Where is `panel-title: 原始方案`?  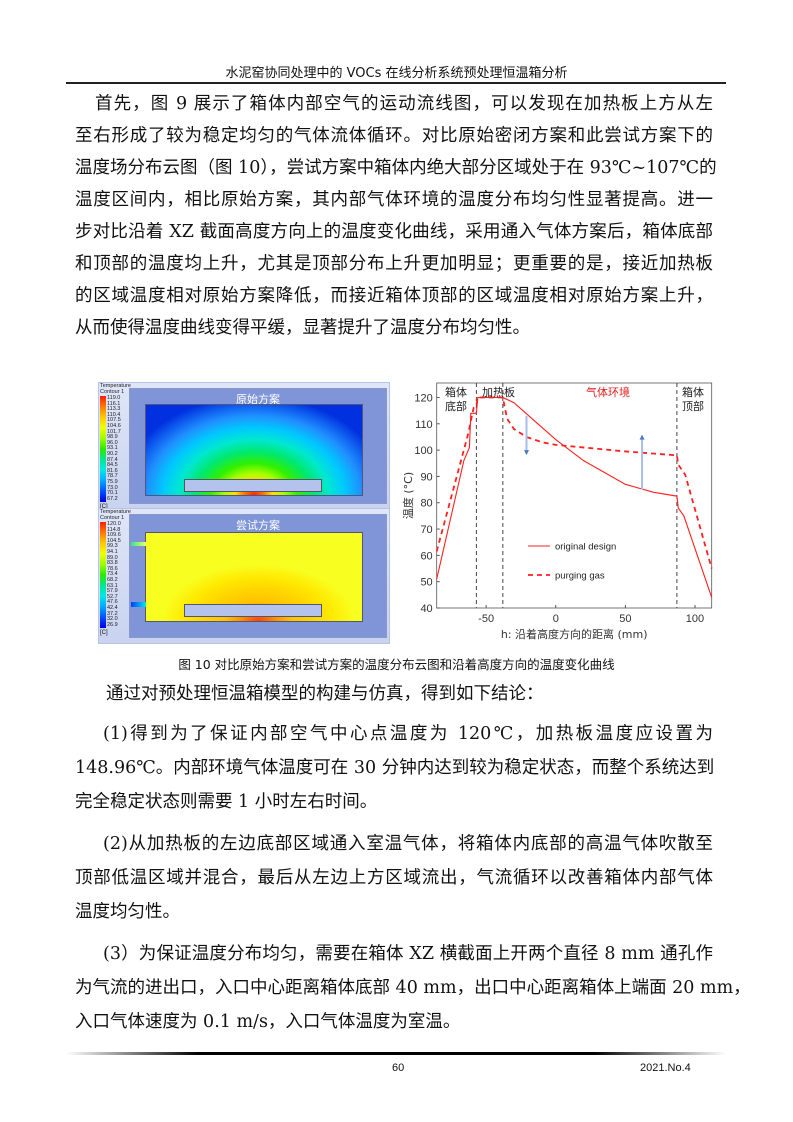
panel-title: 原始方案 is located at coordinates (258, 399).